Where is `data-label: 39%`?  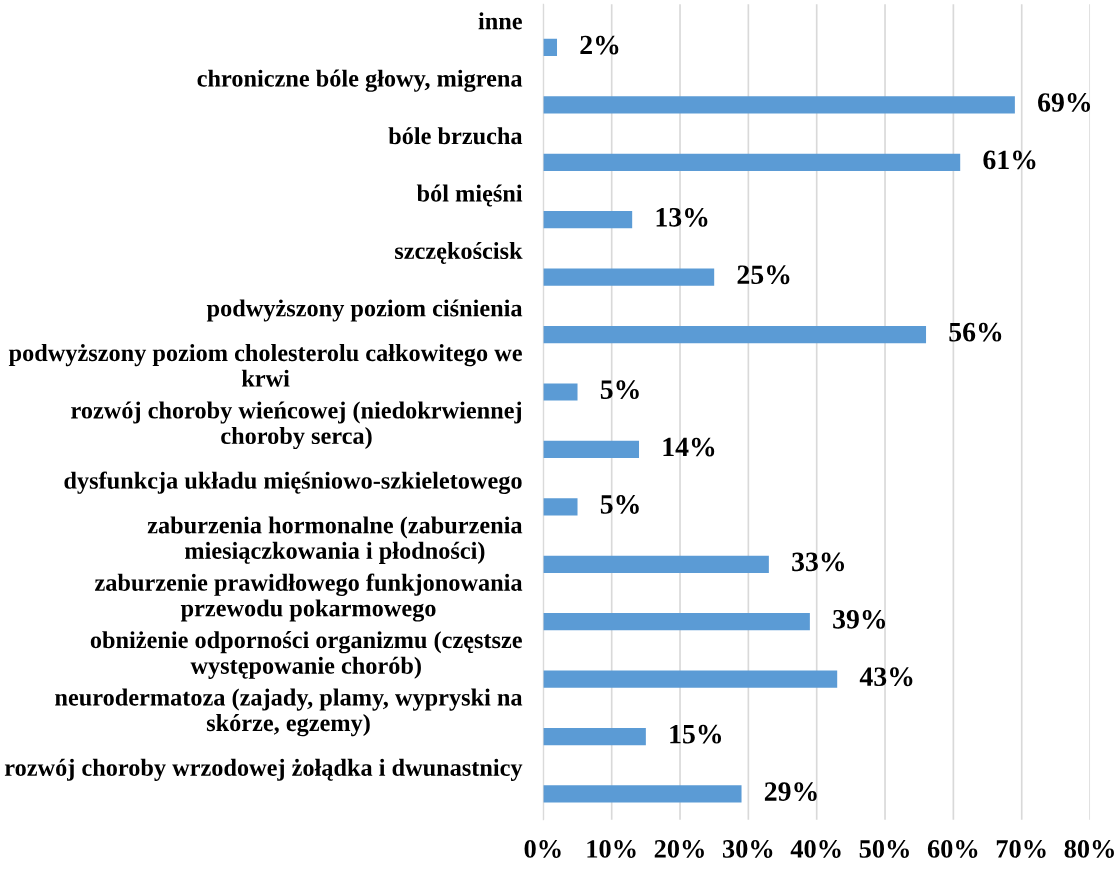
data-label: 39% is located at coordinates (859, 619).